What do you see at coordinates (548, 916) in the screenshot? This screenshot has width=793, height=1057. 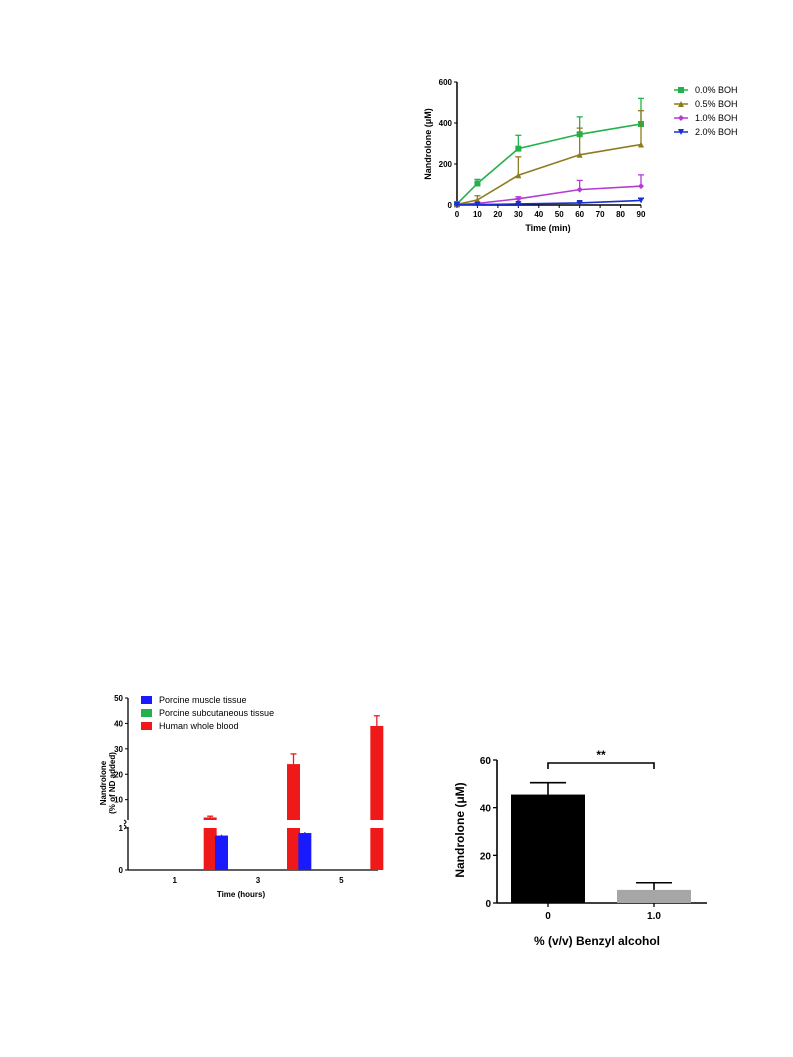 I see `chart3-x-tick-label: 0` at bounding box center [548, 916].